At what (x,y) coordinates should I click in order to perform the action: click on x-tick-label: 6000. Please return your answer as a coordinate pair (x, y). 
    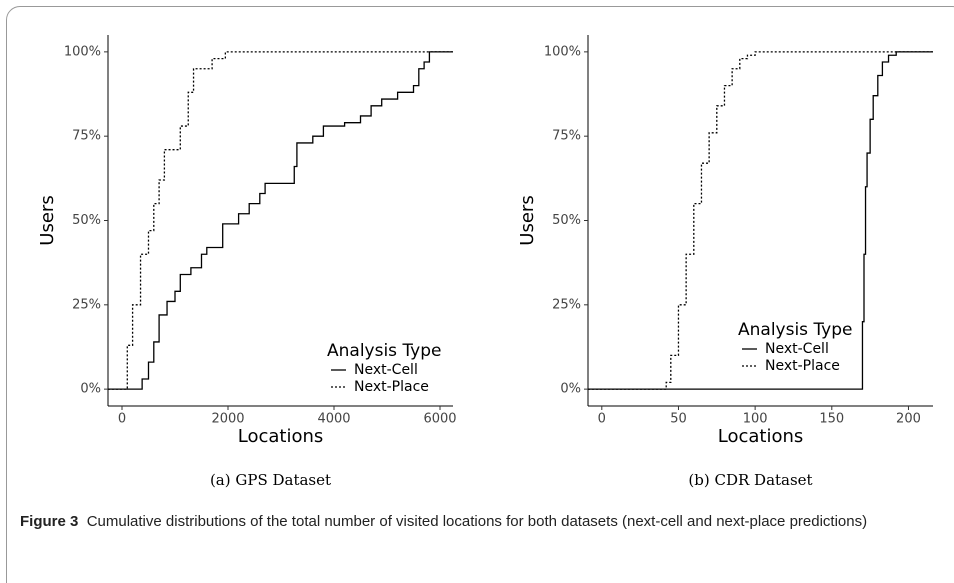
    Looking at the image, I should click on (439, 419).